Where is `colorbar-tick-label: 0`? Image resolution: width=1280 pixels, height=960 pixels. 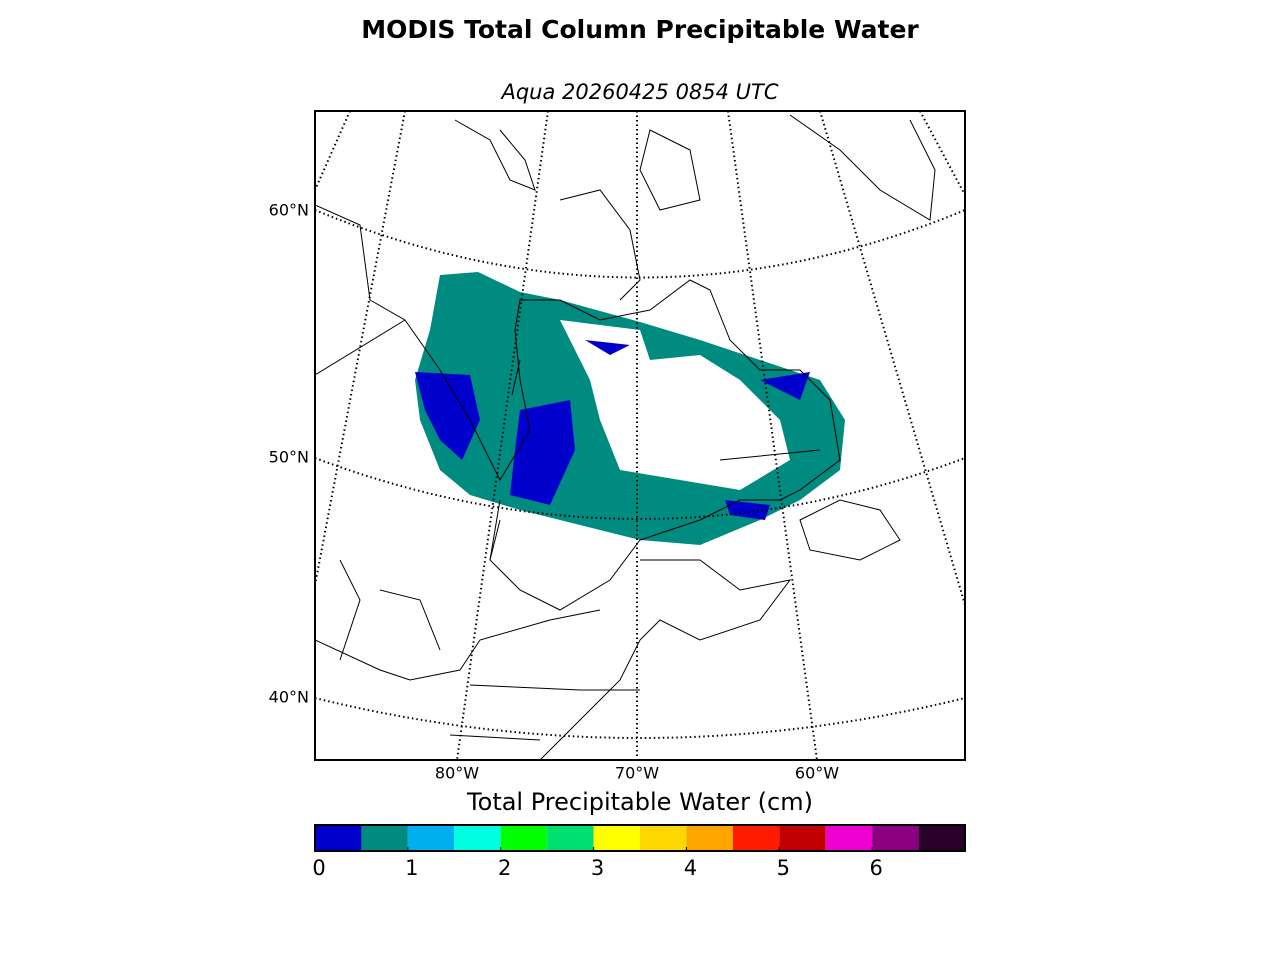 colorbar-tick-label: 0 is located at coordinates (318, 868).